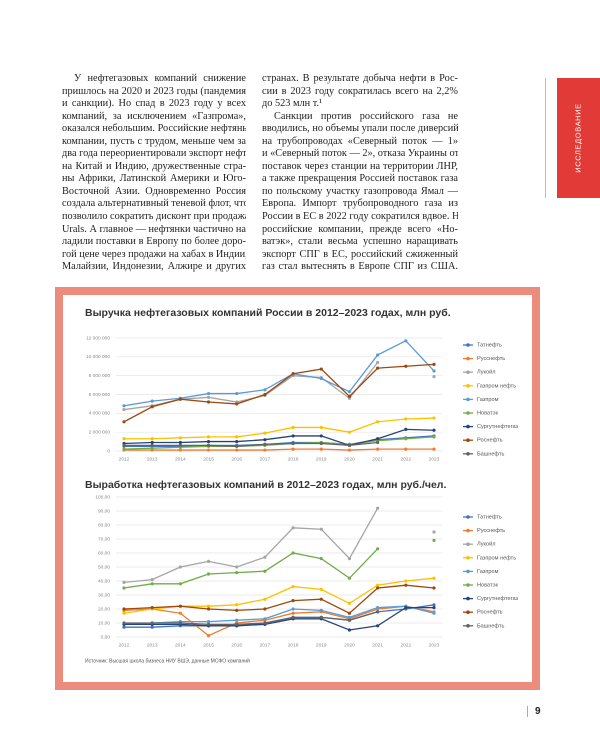  I want to click on legend-label: Русснефть, so click(491, 359).